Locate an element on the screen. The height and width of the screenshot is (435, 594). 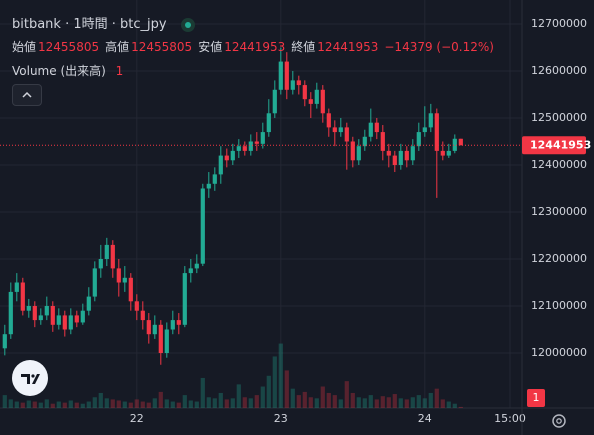
ohlc-label: 始値 is located at coordinates (24, 47).